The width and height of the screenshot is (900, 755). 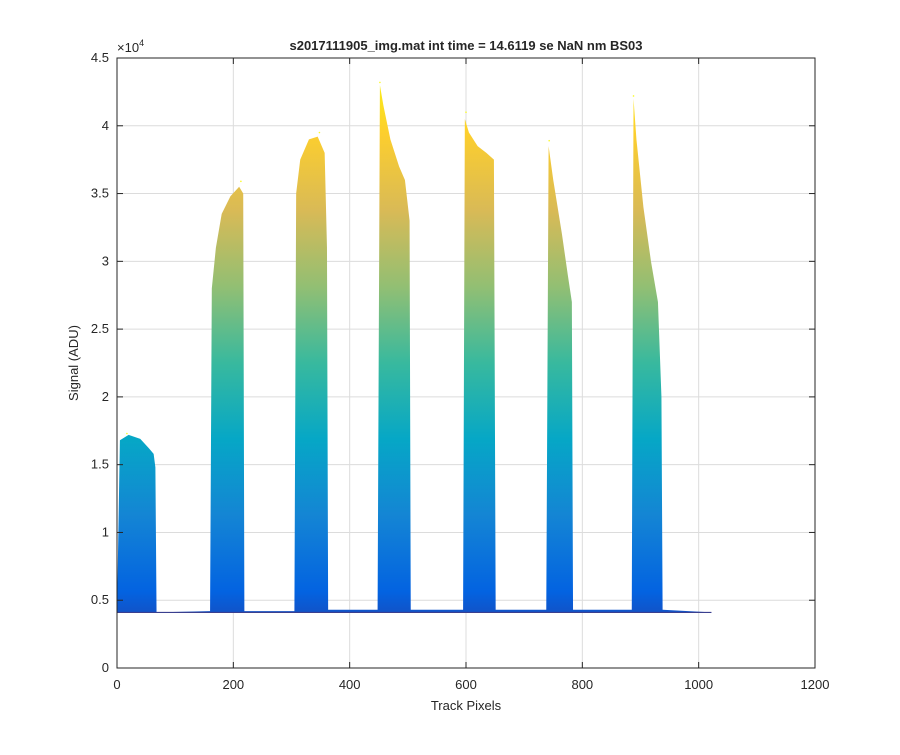 I want to click on y-tick-label: 0.5, so click(x=100, y=599).